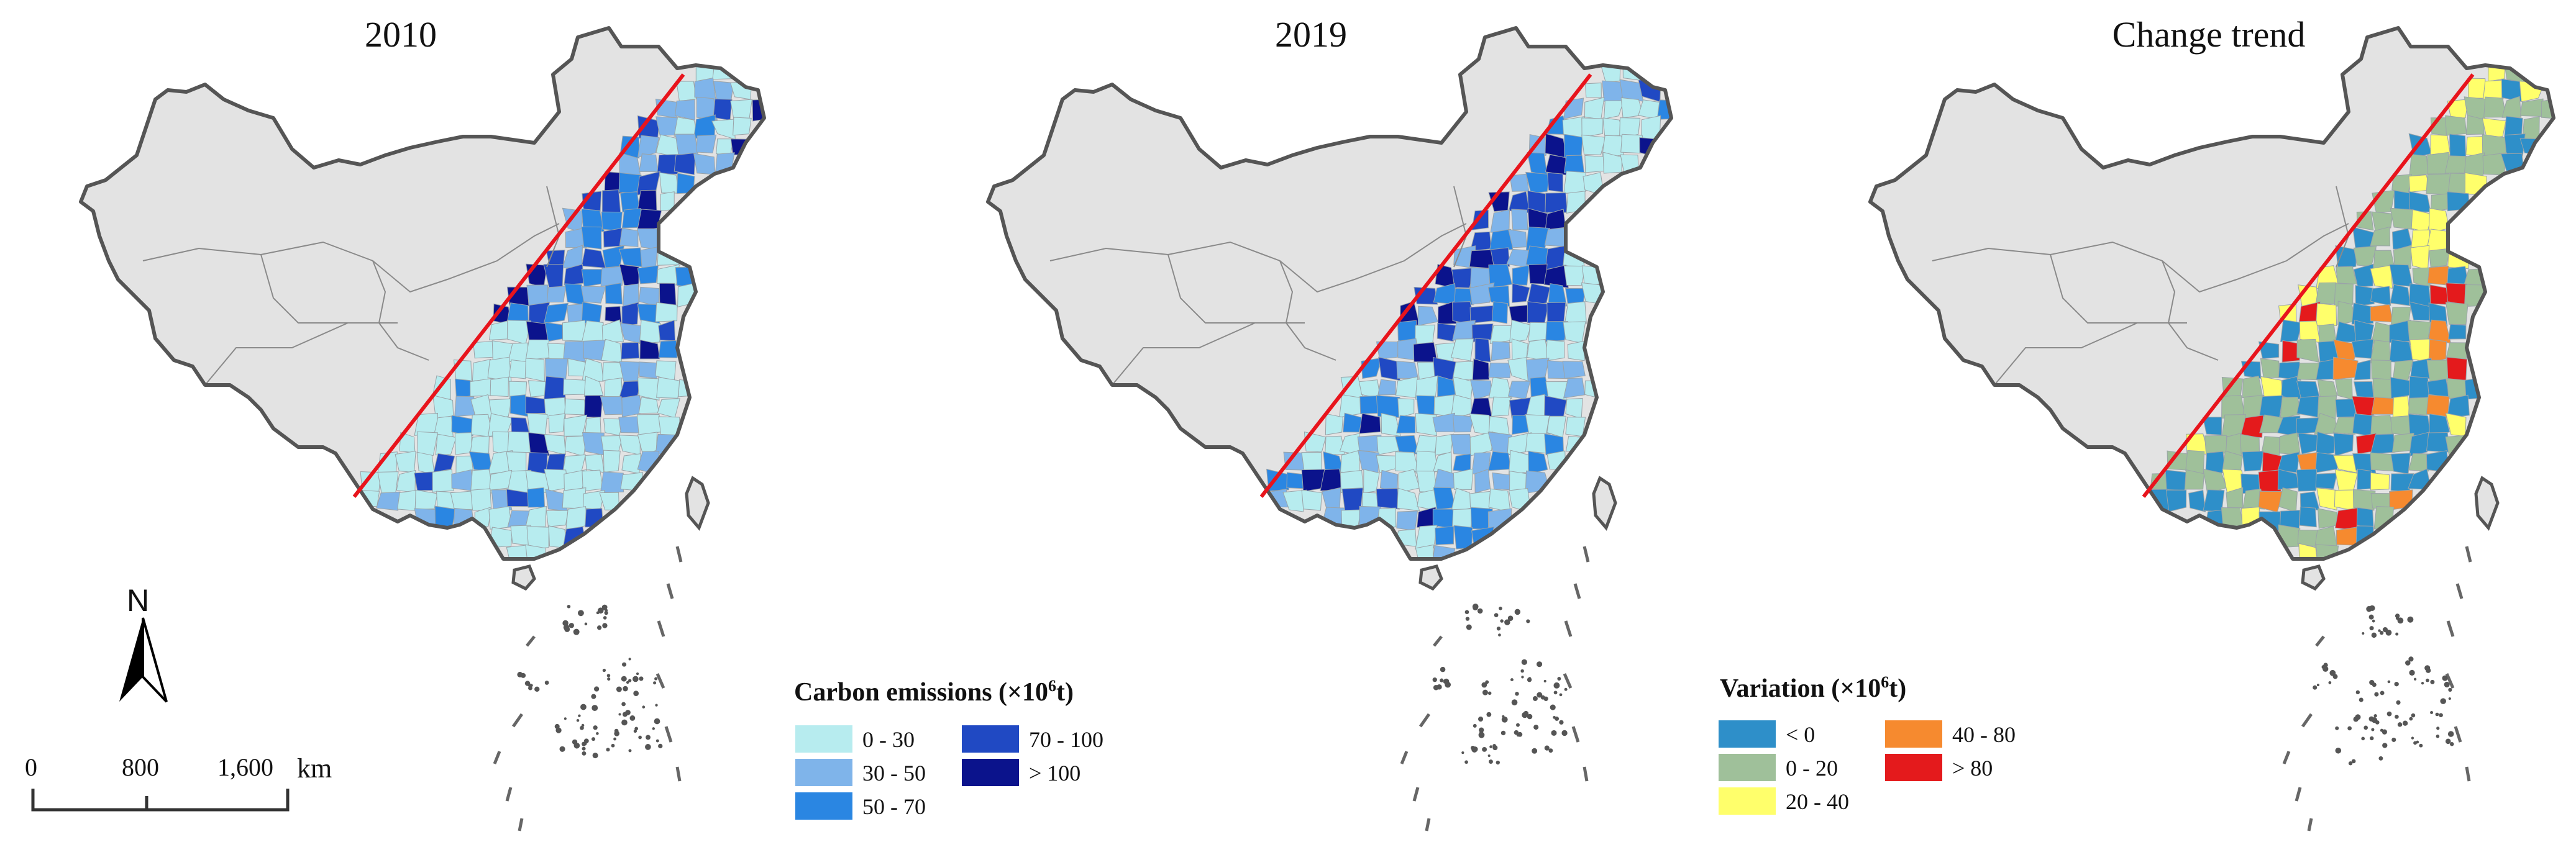  What do you see at coordinates (2350, 308) in the screenshot?
I see `prefecture-units` at bounding box center [2350, 308].